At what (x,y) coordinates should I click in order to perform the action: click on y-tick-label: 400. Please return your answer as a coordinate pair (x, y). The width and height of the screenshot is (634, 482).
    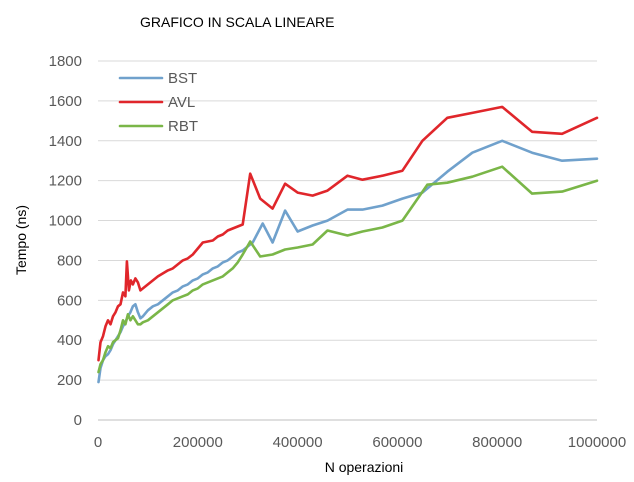
    Looking at the image, I should click on (69, 340).